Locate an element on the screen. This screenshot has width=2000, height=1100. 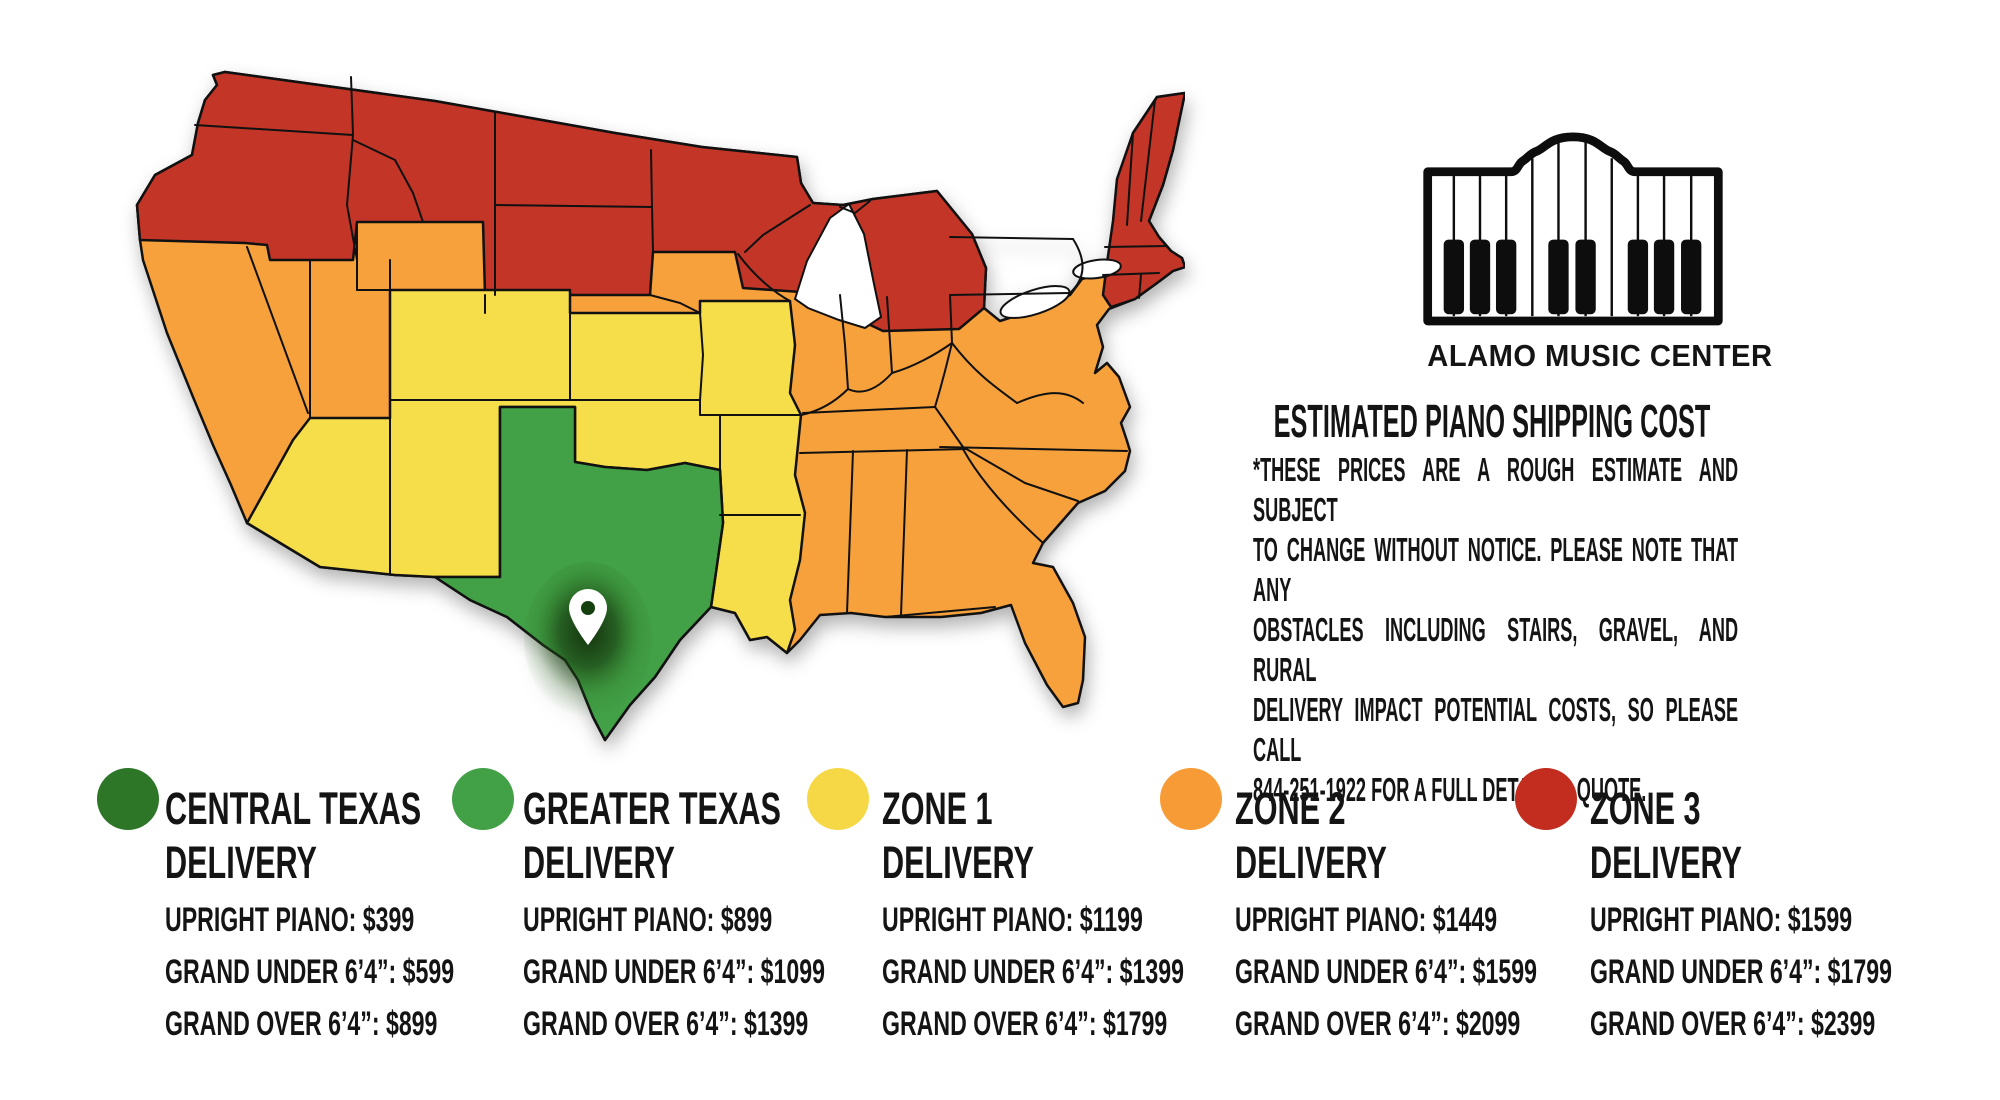
page-title: ESTIMATED PIANO SHIPPING COST is located at coordinates (1492, 421).